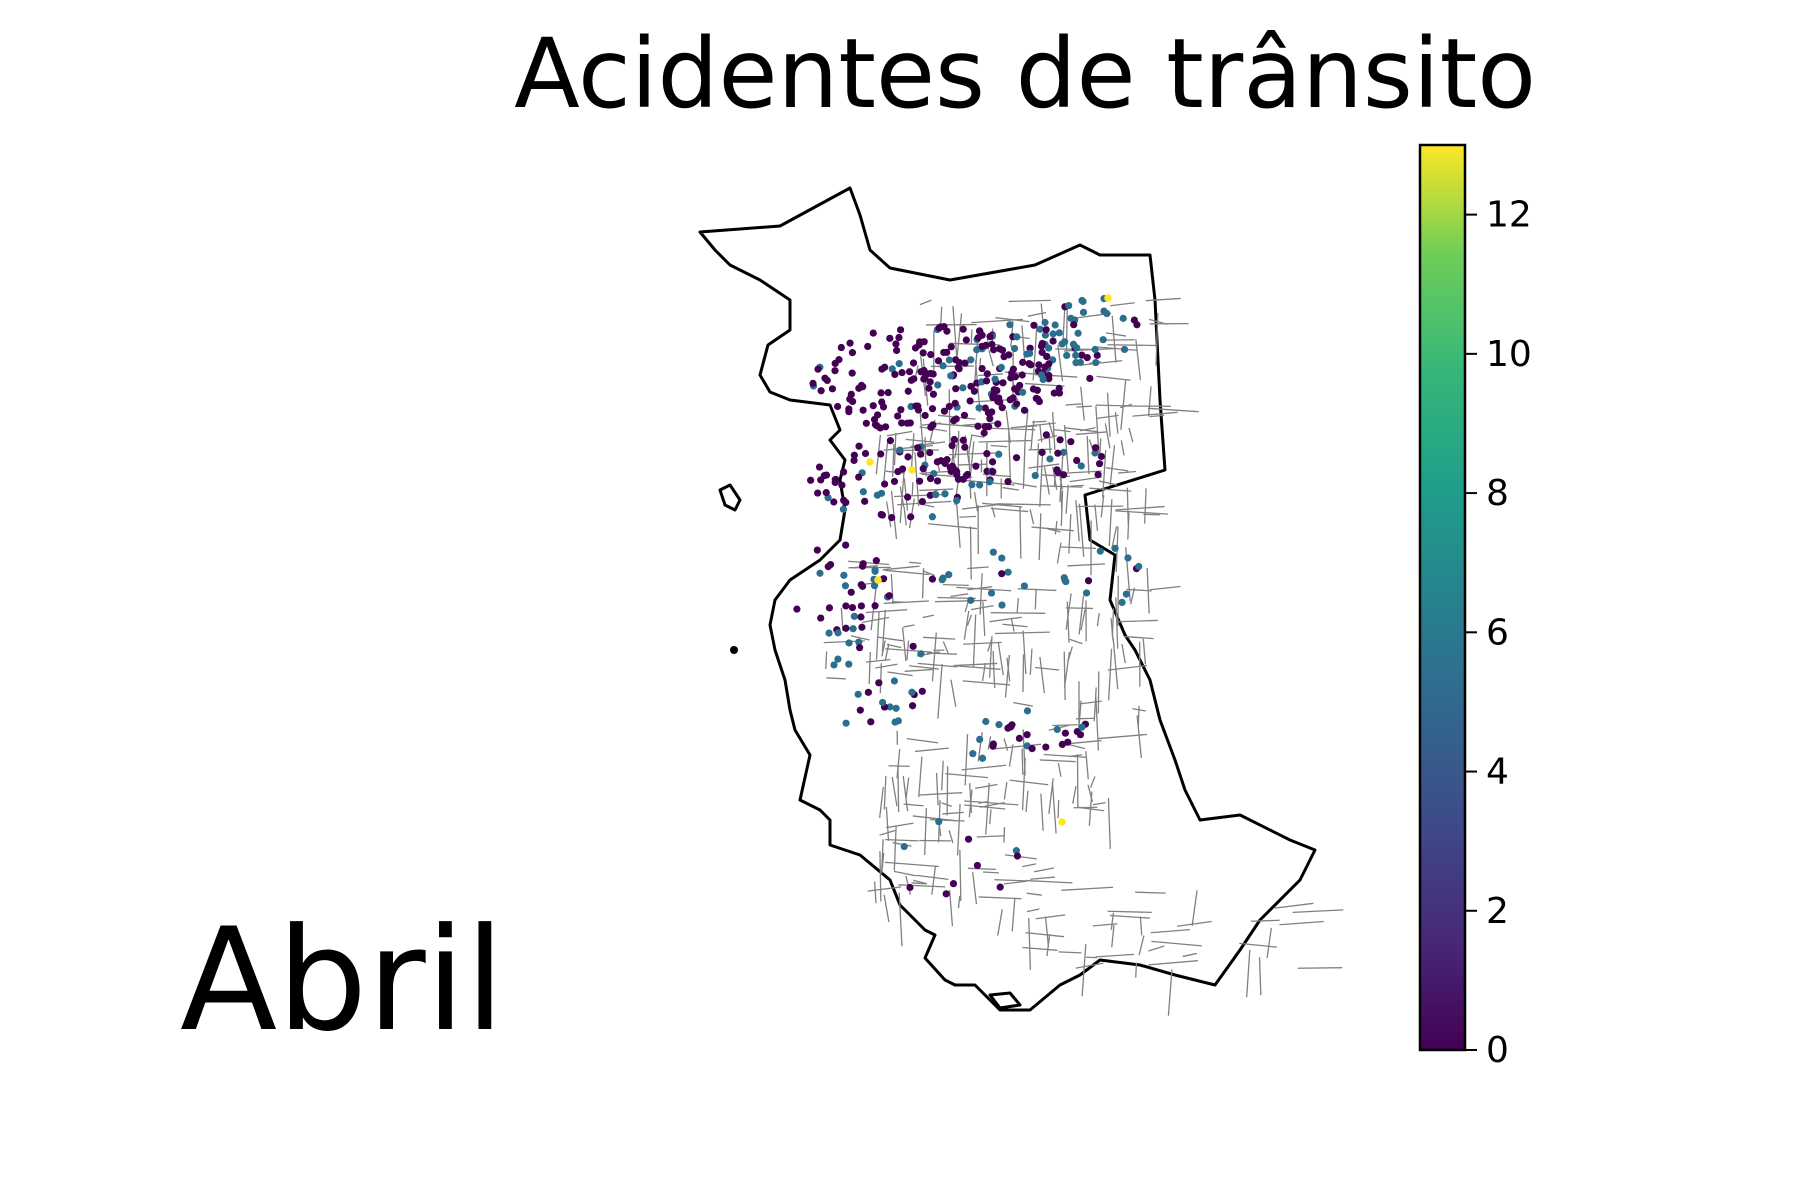 The image size is (1800, 1200). Describe the element at coordinates (1497, 1050) in the screenshot. I see `colorbar-tick-label: 0` at that location.